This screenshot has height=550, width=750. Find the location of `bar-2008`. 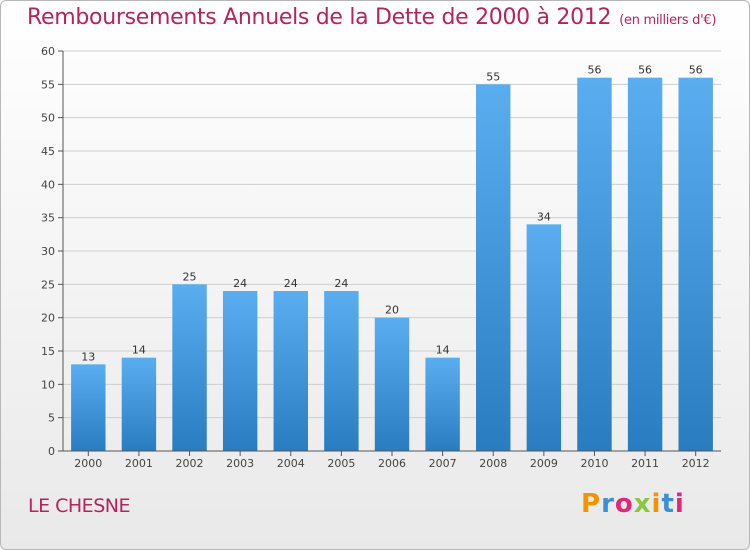

bar-2008 is located at coordinates (493, 267).